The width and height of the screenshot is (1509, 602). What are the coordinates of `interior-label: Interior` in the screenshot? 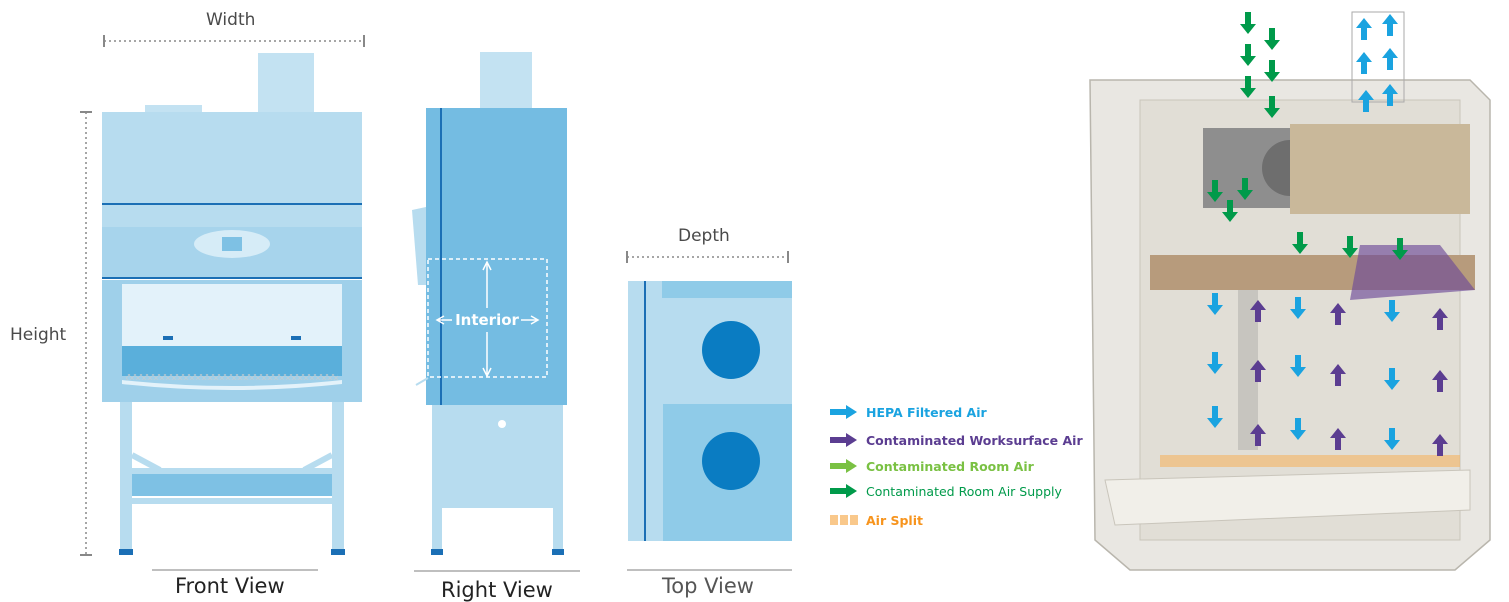 It's located at (487, 320).